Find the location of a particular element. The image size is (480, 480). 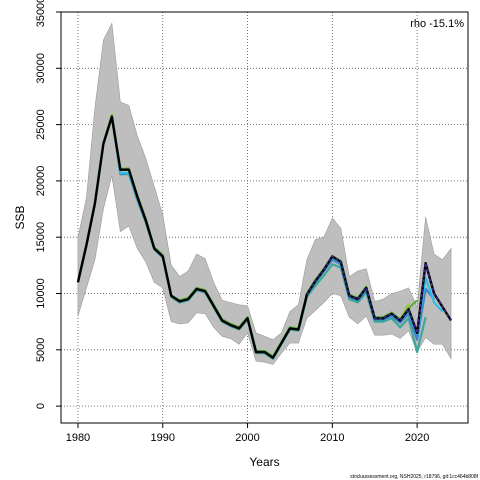

y-tick-label: 10000 is located at coordinates (41, 293).